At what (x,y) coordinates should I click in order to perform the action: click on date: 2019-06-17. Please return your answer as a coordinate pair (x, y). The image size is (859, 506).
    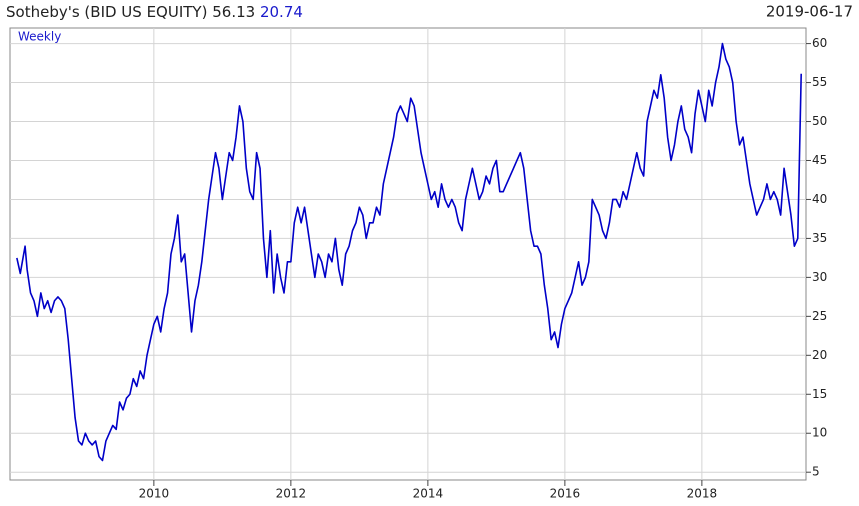
    Looking at the image, I should click on (809, 12).